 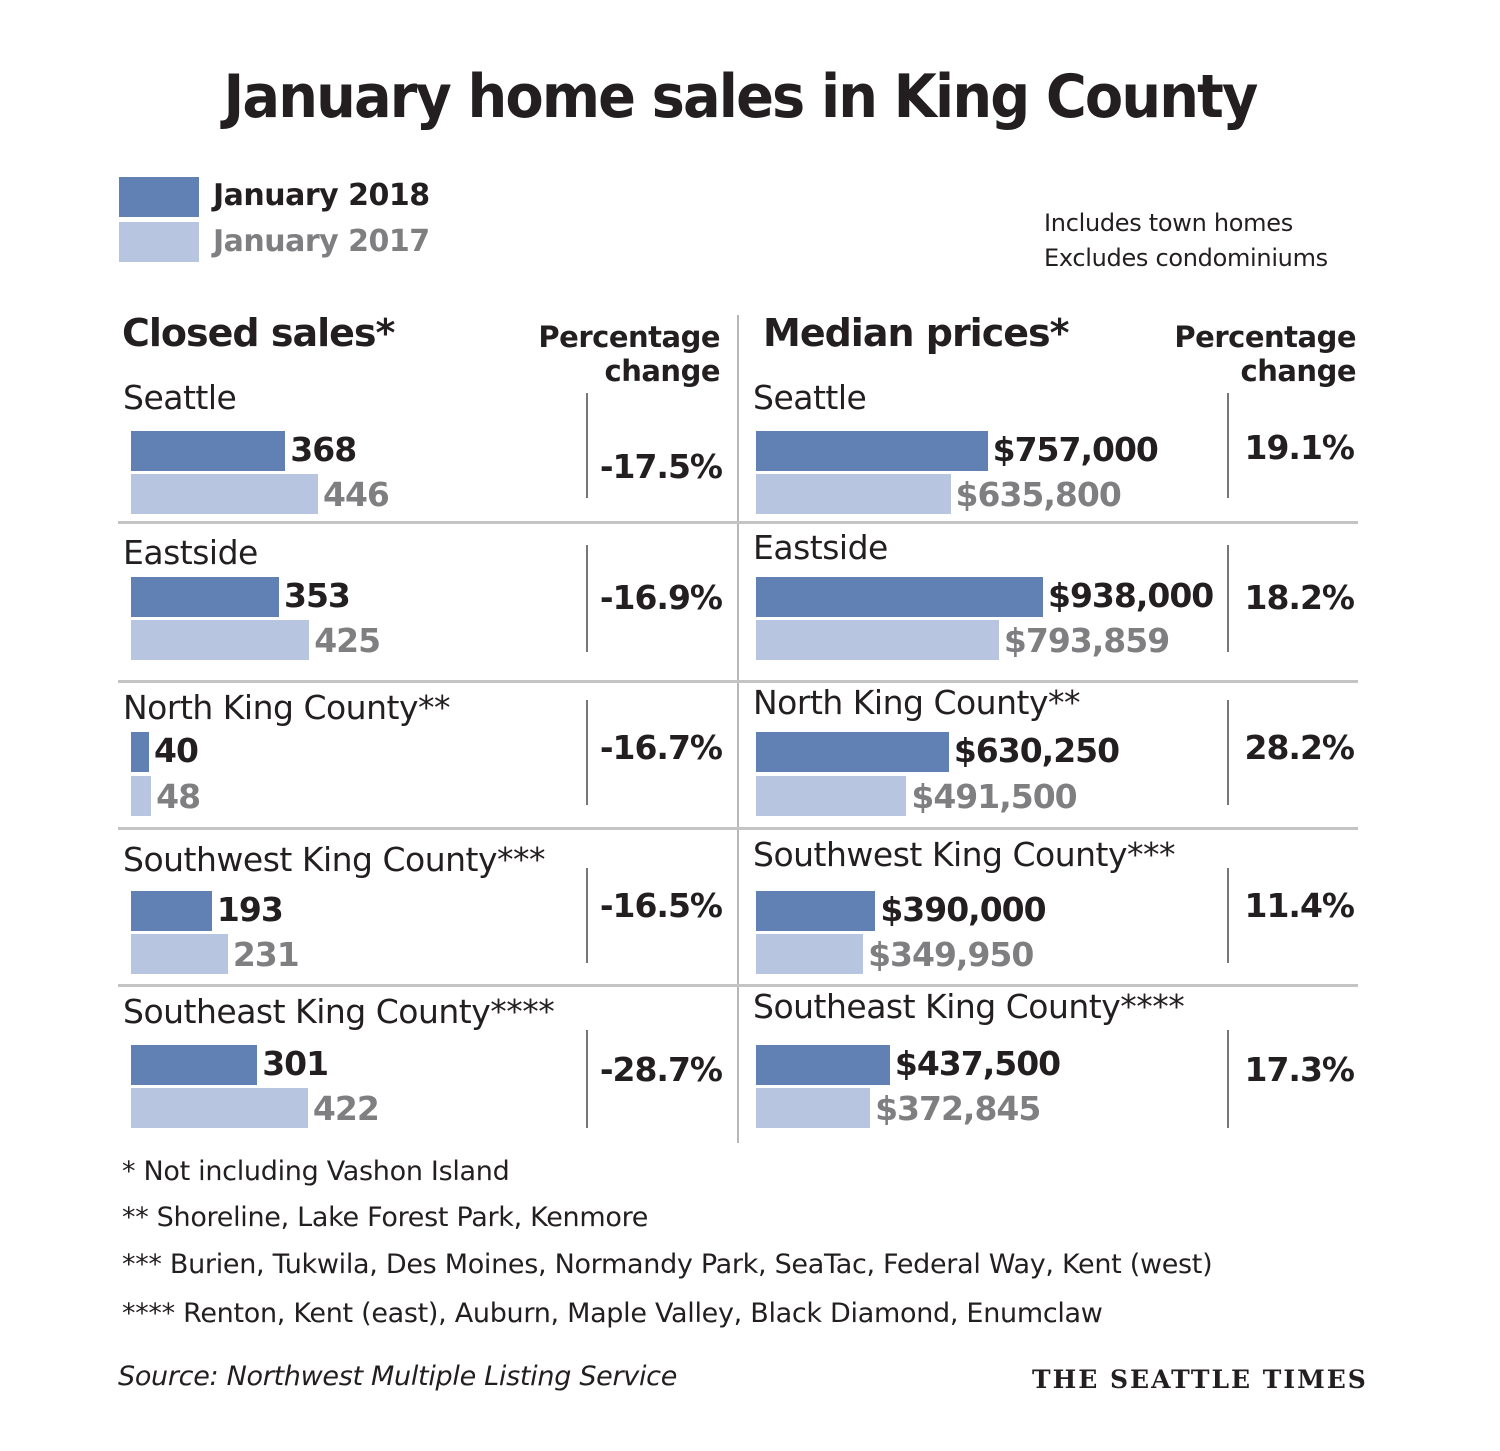 I want to click on closed-sales-value-2017: 48, so click(x=178, y=796).